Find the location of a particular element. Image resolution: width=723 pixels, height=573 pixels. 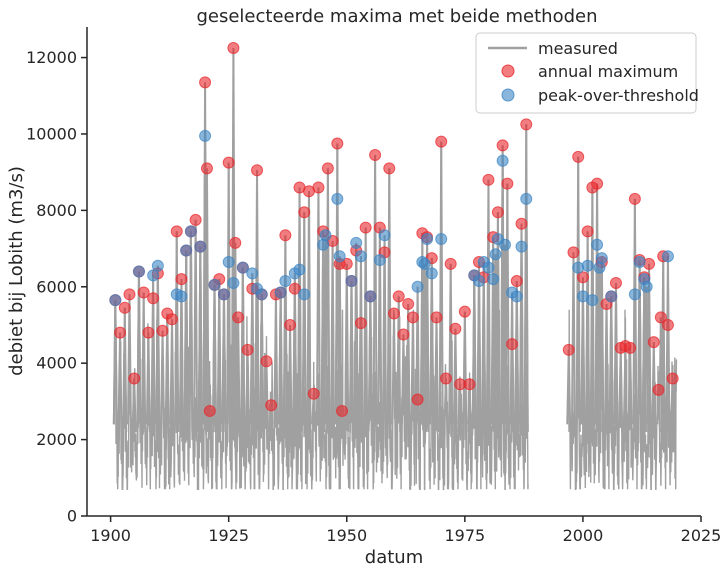

legend-label-peak-over-threshold: peak-over-threshold is located at coordinates (618, 95).